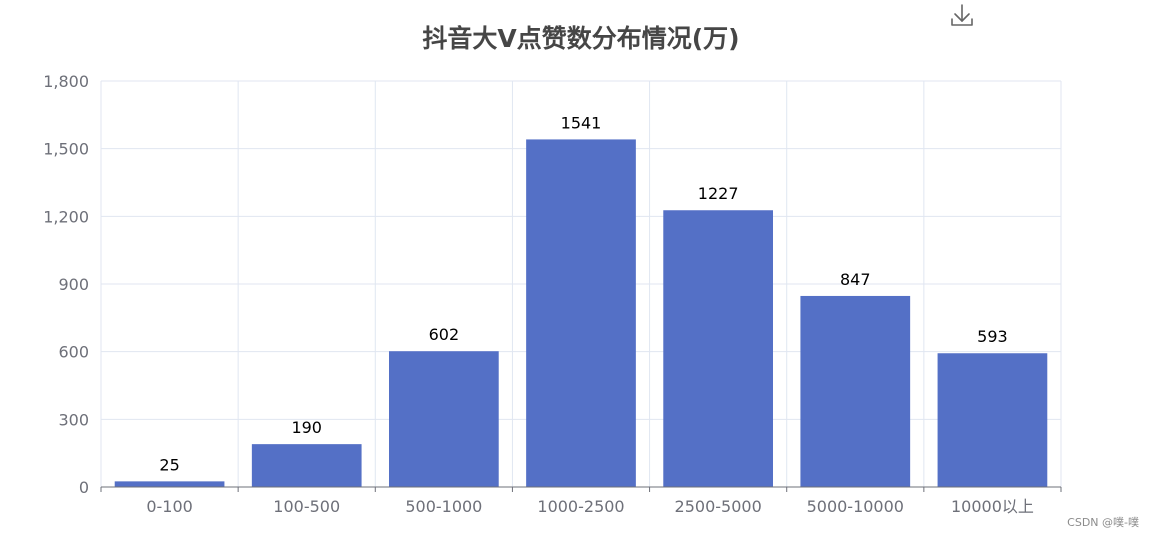 The height and width of the screenshot is (537, 1155). I want to click on x-tick-label: 2500-5000, so click(718, 506).